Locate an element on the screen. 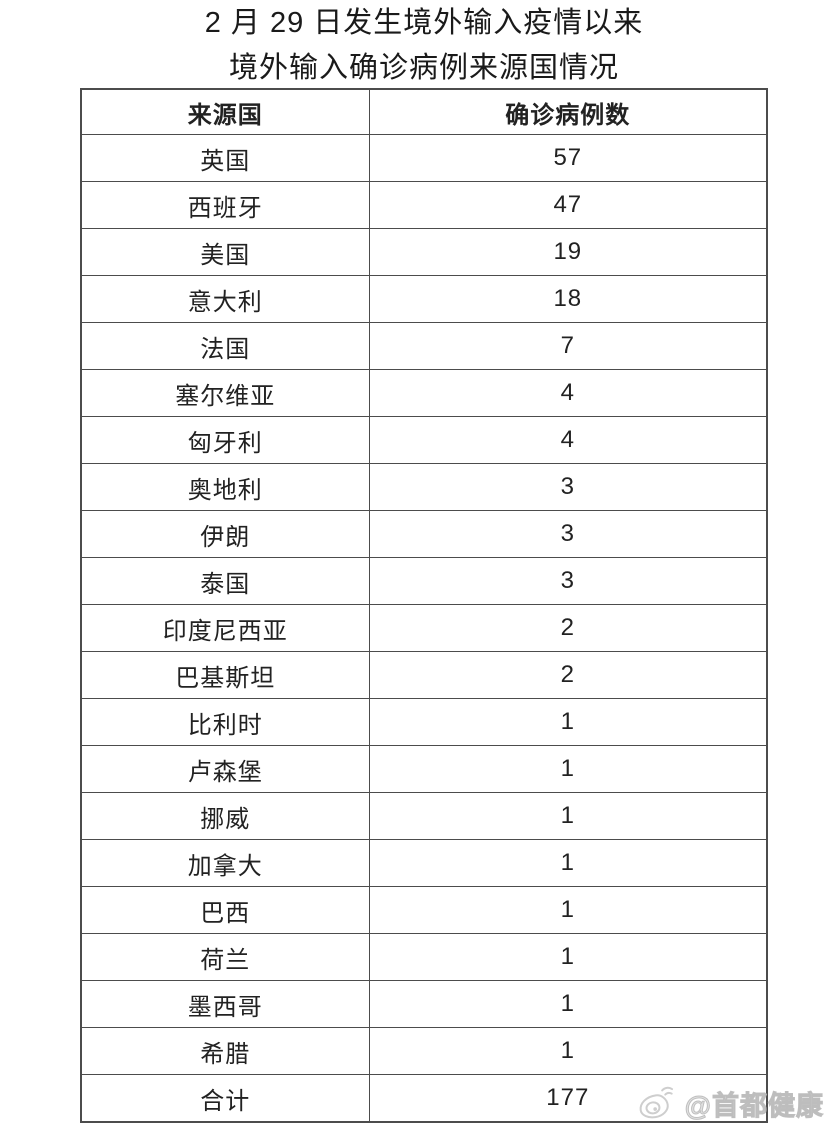 Image resolution: width=828 pixels, height=1125 pixels. table-row: 比利时 1 is located at coordinates (424, 722).